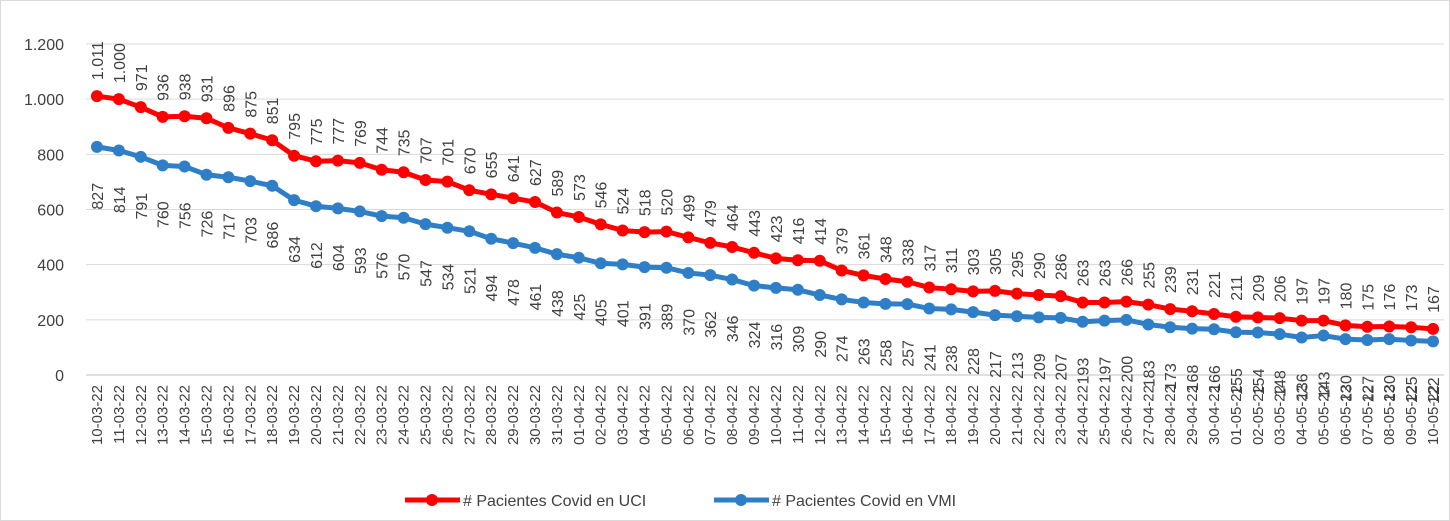 The image size is (1450, 521). What do you see at coordinates (1171, 279) in the screenshot?
I see `data-label: 239` at bounding box center [1171, 279].